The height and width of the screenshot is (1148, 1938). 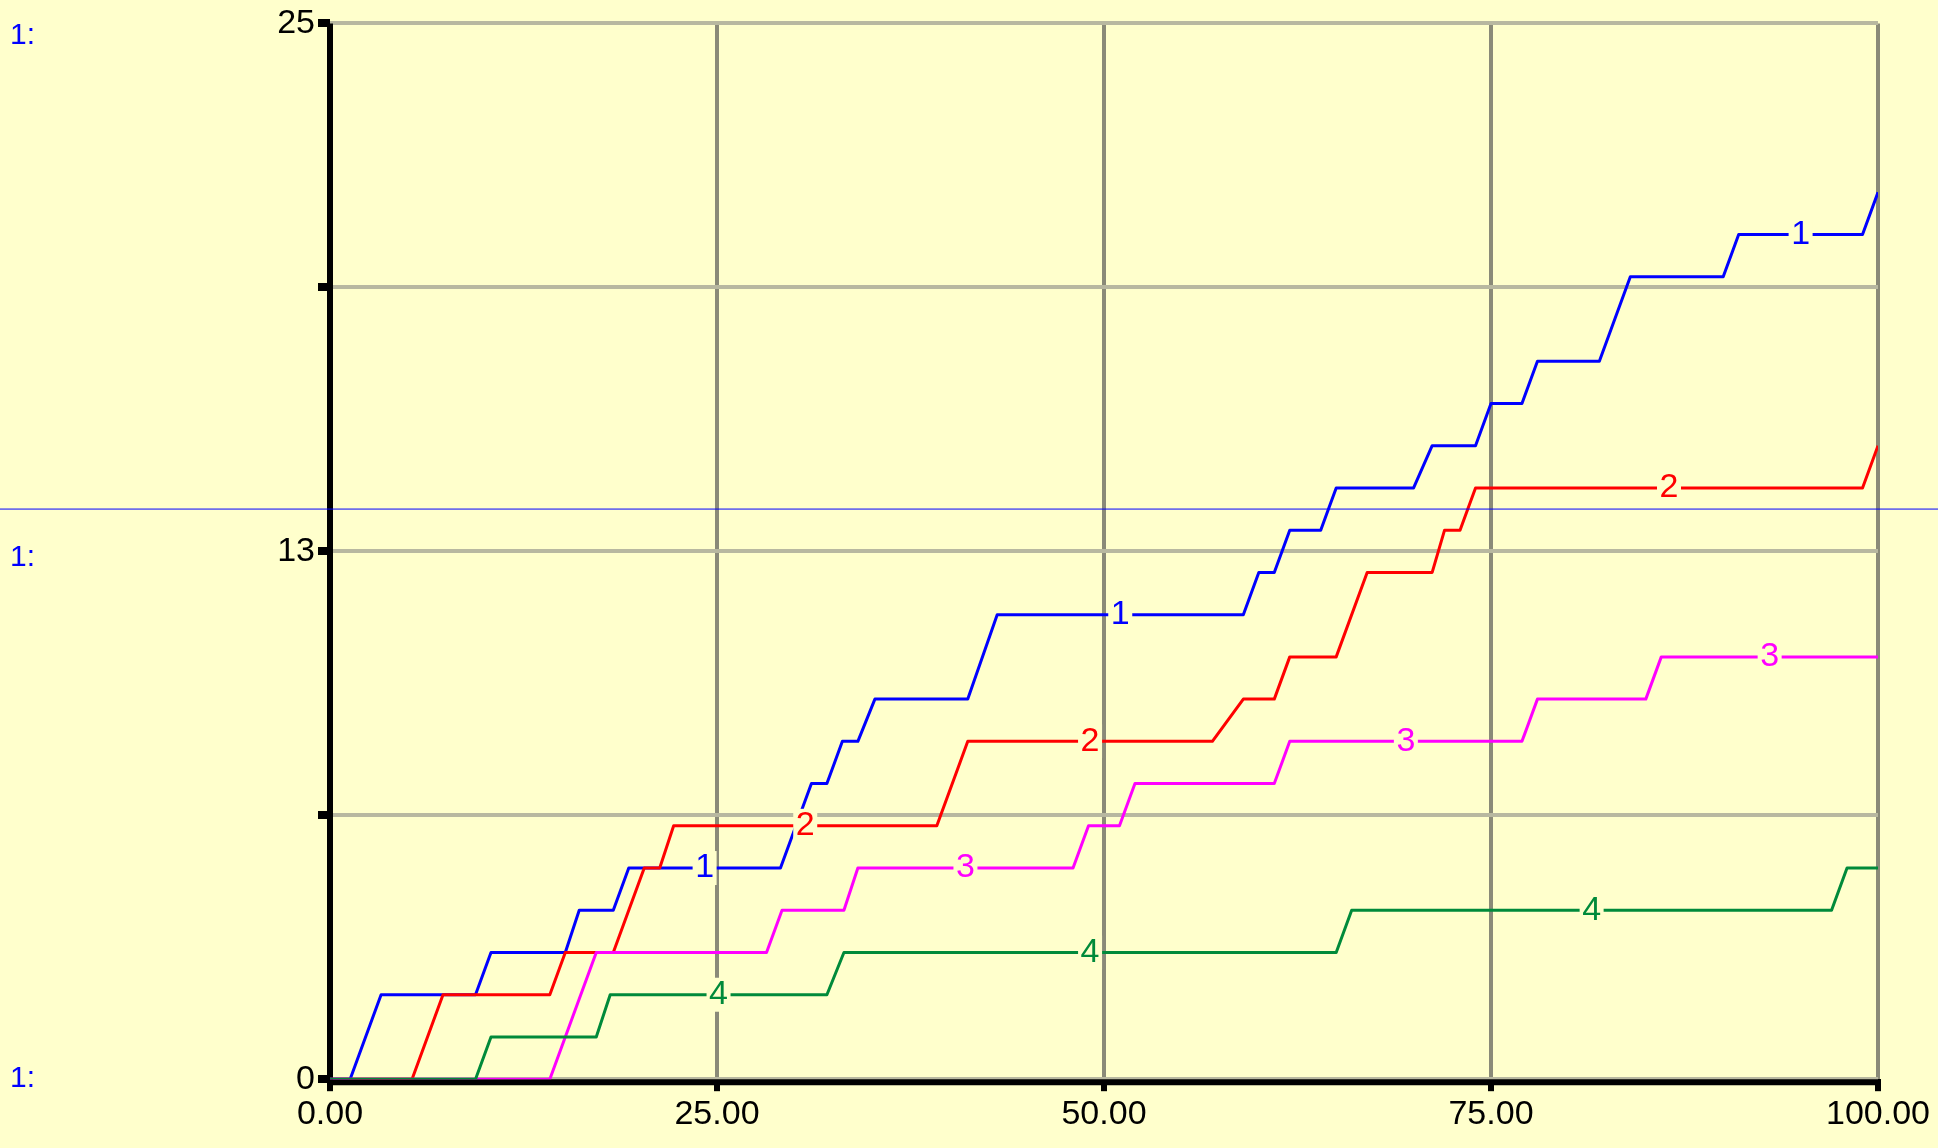 What do you see at coordinates (717, 1111) in the screenshot?
I see `x-tick-label: 25.00` at bounding box center [717, 1111].